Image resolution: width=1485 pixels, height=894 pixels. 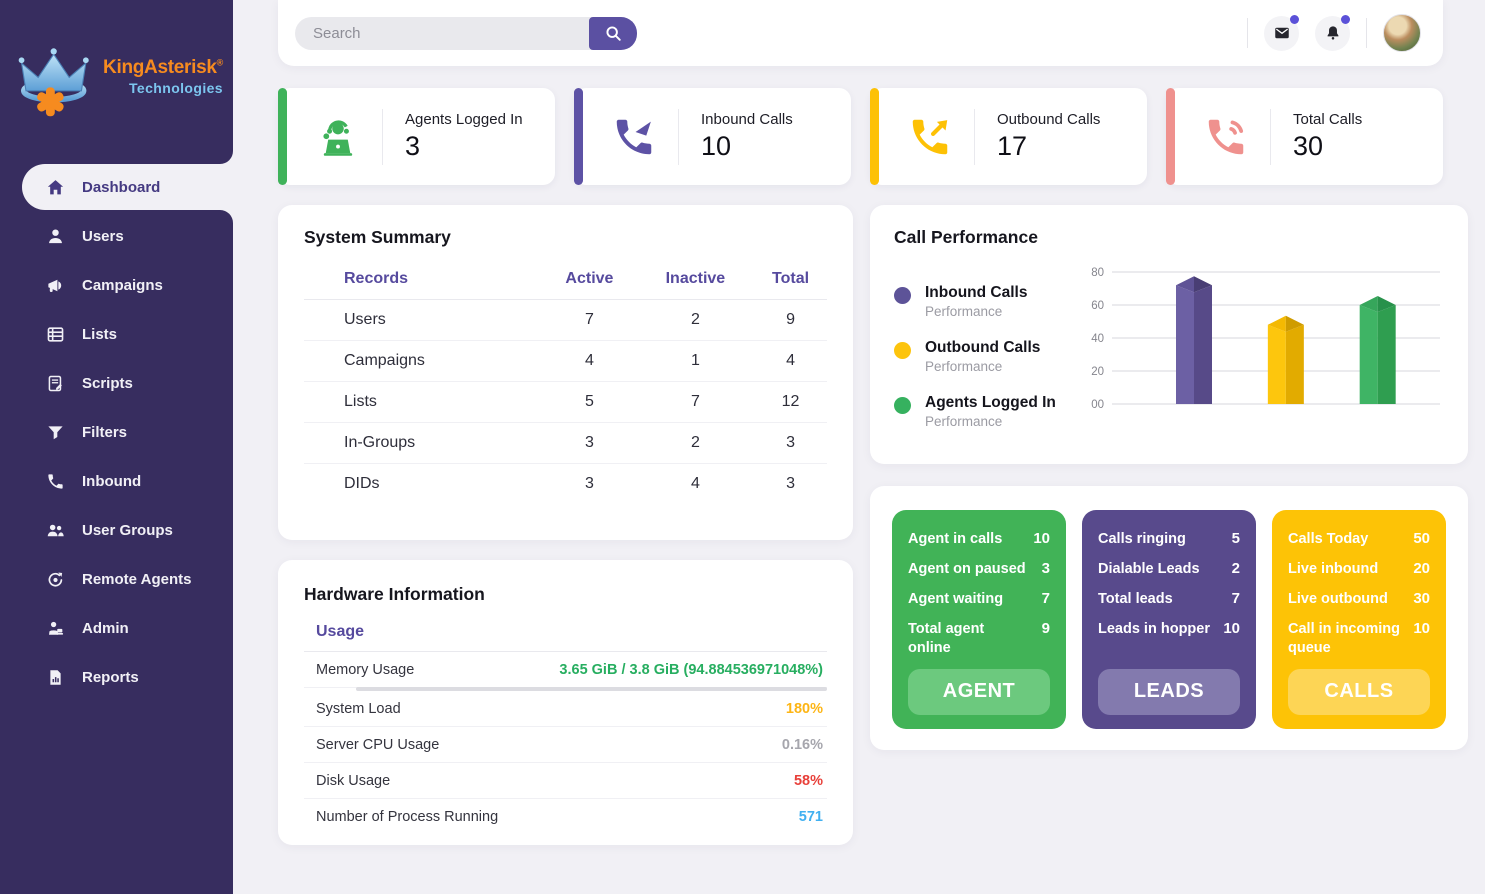 I want to click on messages-button, so click(x=1281, y=32).